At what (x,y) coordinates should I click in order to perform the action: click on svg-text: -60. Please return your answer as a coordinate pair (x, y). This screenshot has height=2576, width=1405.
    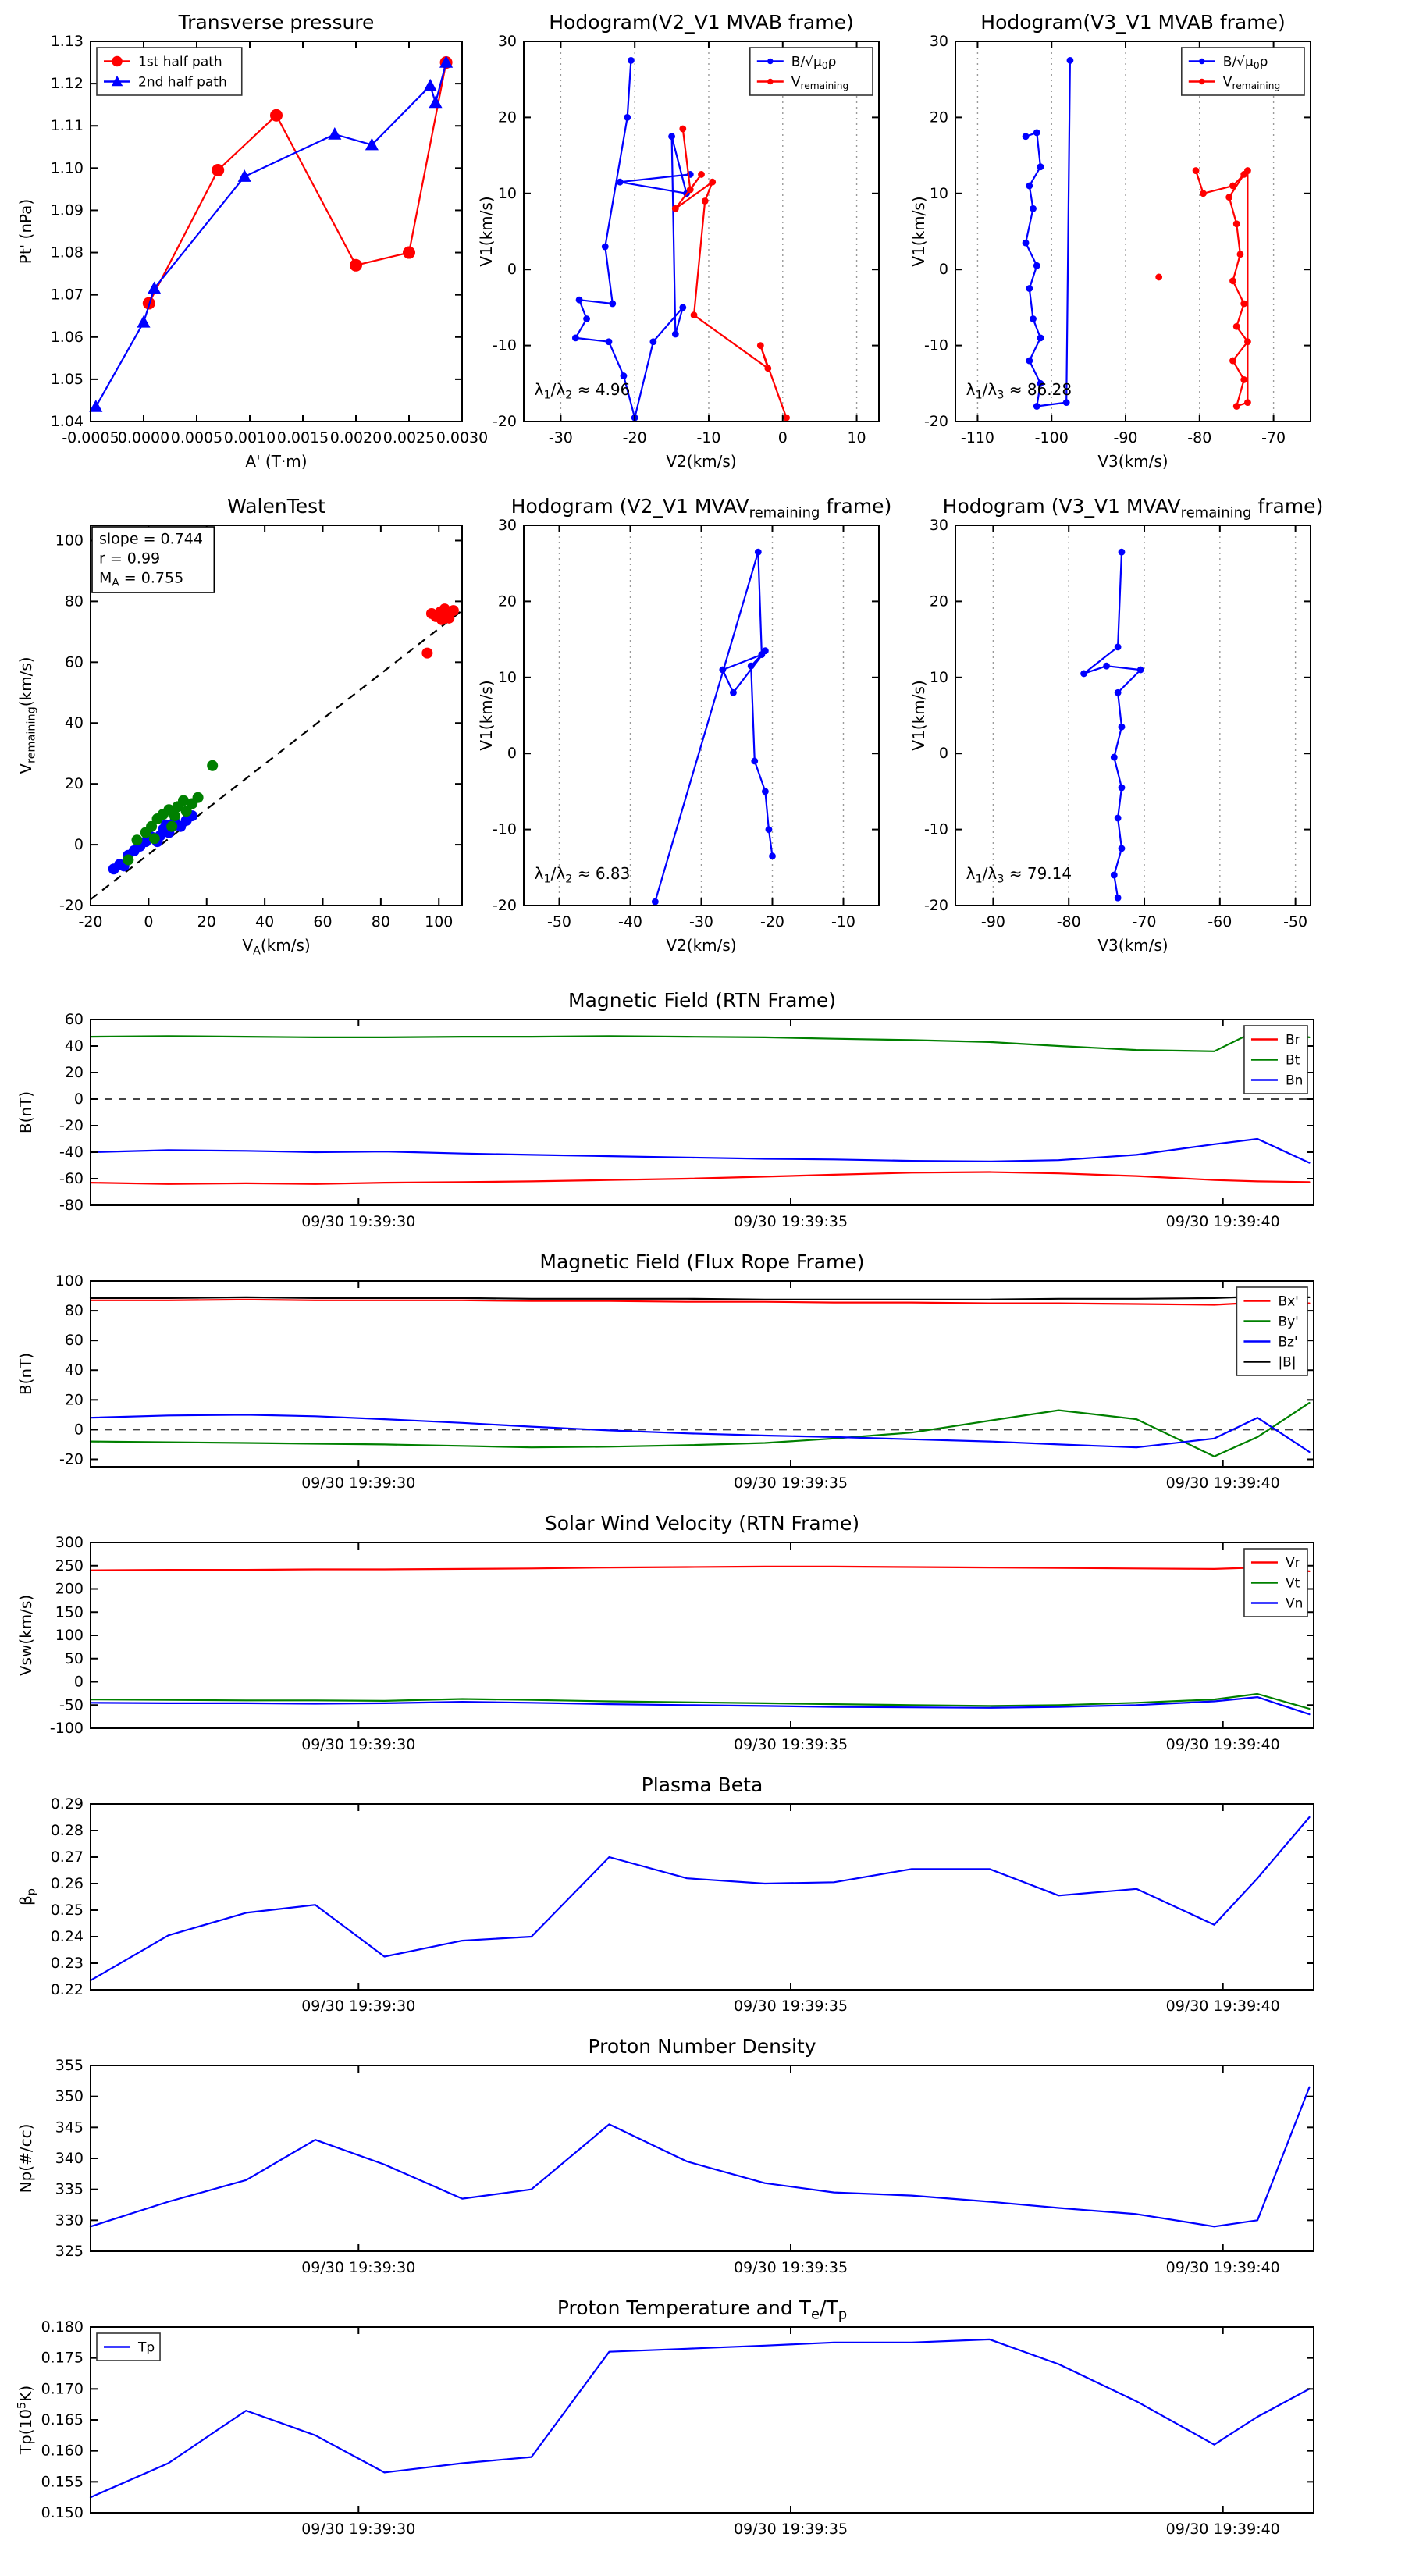
    Looking at the image, I should click on (72, 1178).